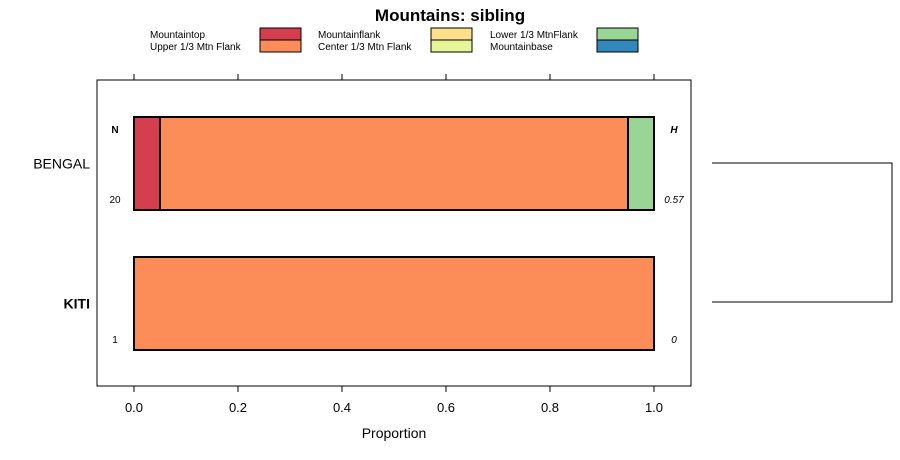  What do you see at coordinates (365, 47) in the screenshot?
I see `legend-label: Center 1/3 Mtn Flank` at bounding box center [365, 47].